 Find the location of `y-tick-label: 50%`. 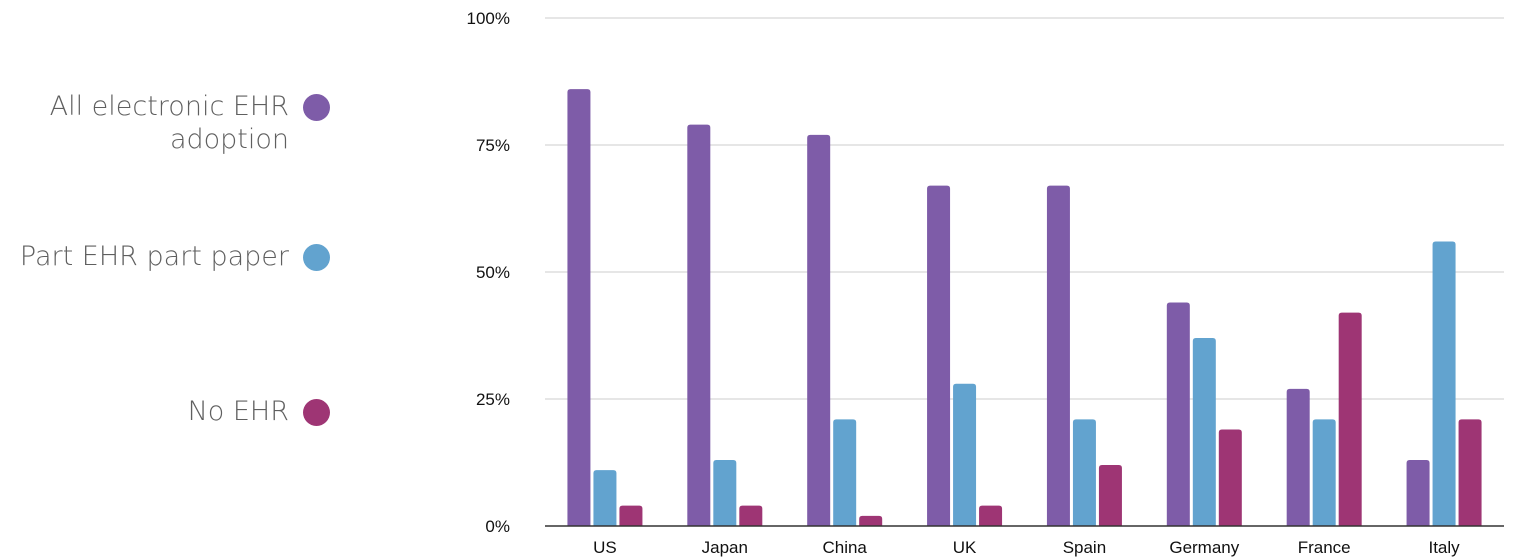

y-tick-label: 50% is located at coordinates (493, 272).